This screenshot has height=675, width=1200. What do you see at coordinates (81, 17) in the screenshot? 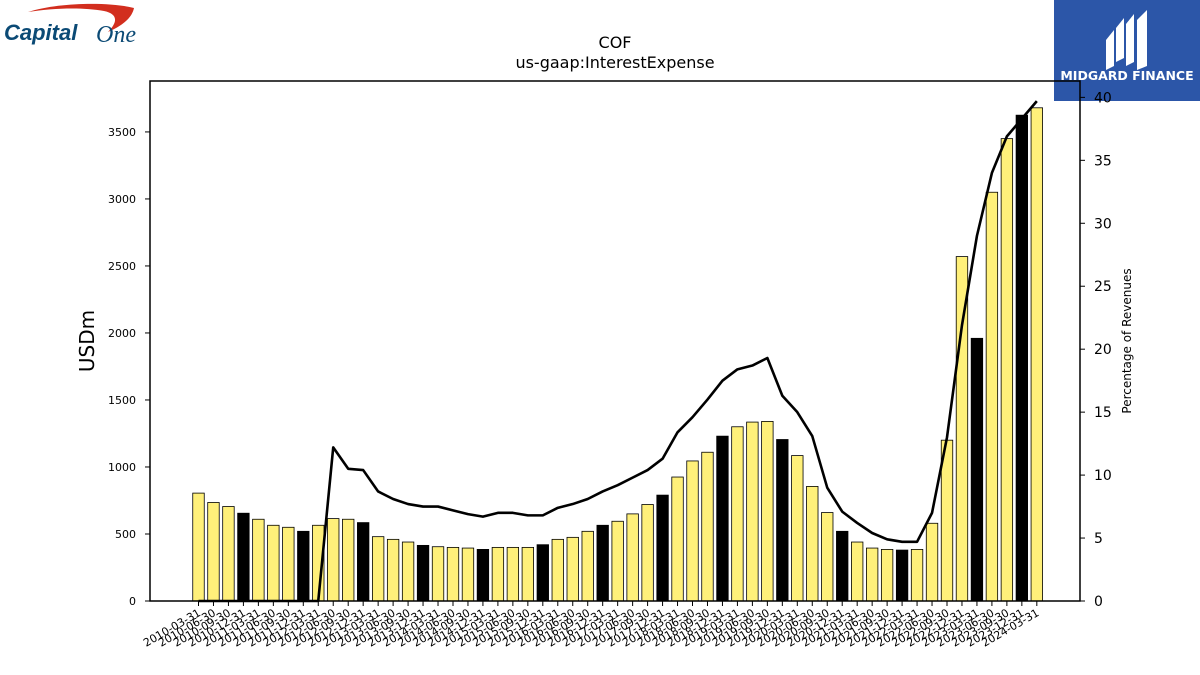
I see `swoosh-icon` at bounding box center [81, 17].